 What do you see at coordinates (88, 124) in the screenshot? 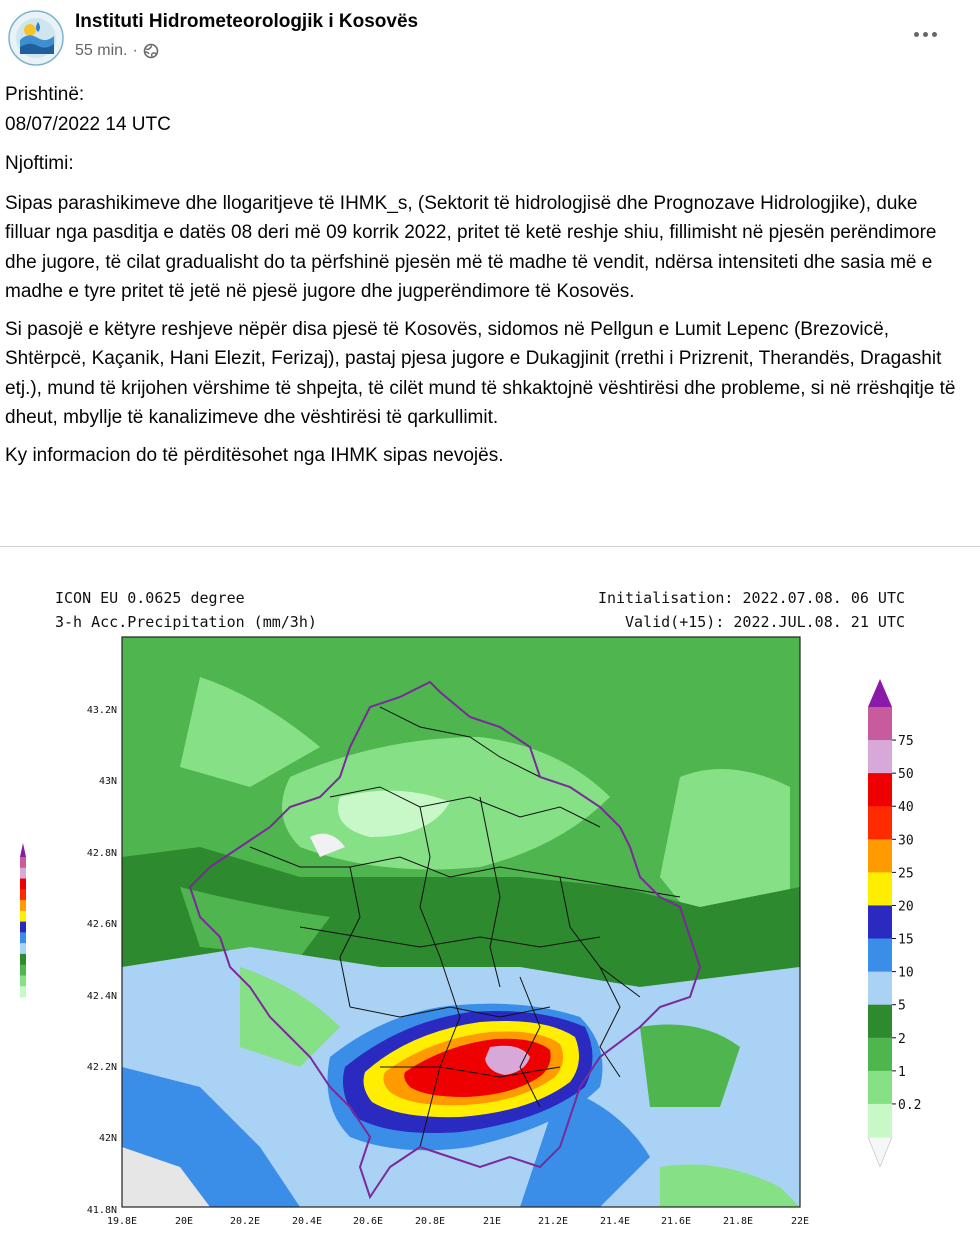
I see `post-paragraph: 08/07/2022 14 UTC` at bounding box center [88, 124].